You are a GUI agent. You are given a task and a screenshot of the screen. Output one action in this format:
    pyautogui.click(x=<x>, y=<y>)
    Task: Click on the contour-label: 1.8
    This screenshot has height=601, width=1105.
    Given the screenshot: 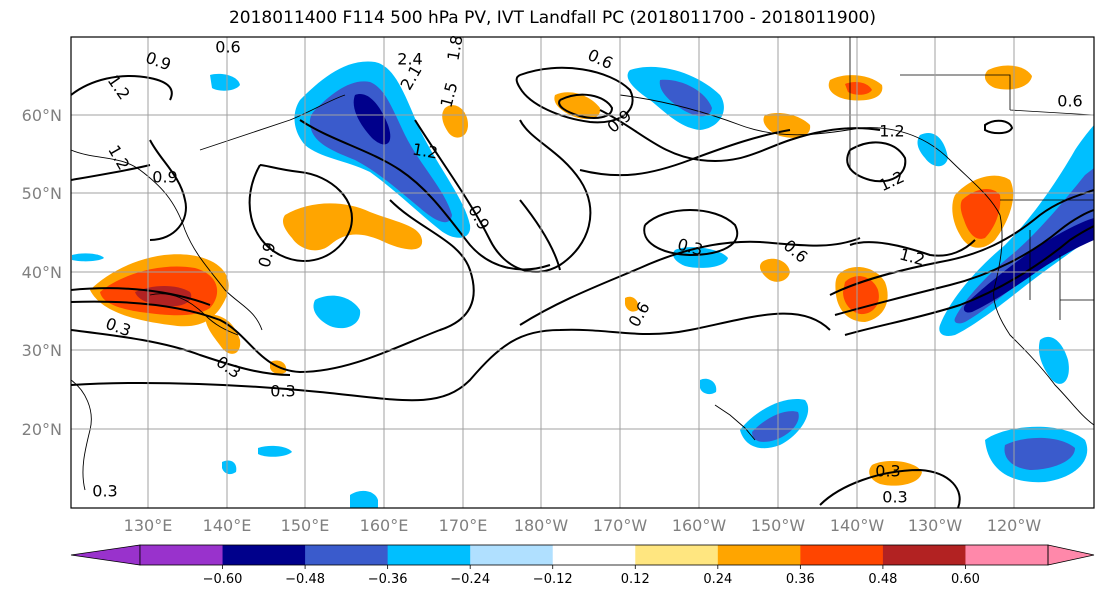 What is the action you would take?
    pyautogui.click(x=454, y=48)
    